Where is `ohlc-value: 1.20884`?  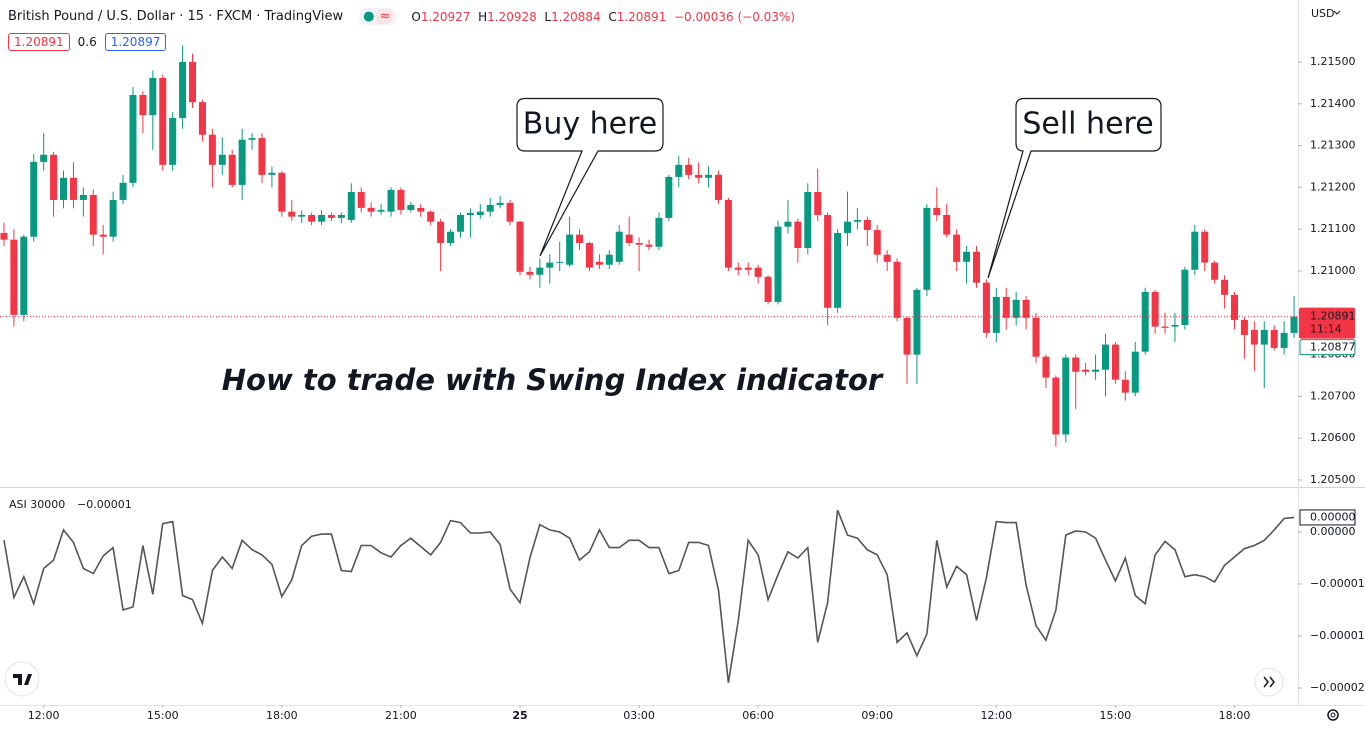
ohlc-value: 1.20884 is located at coordinates (576, 16).